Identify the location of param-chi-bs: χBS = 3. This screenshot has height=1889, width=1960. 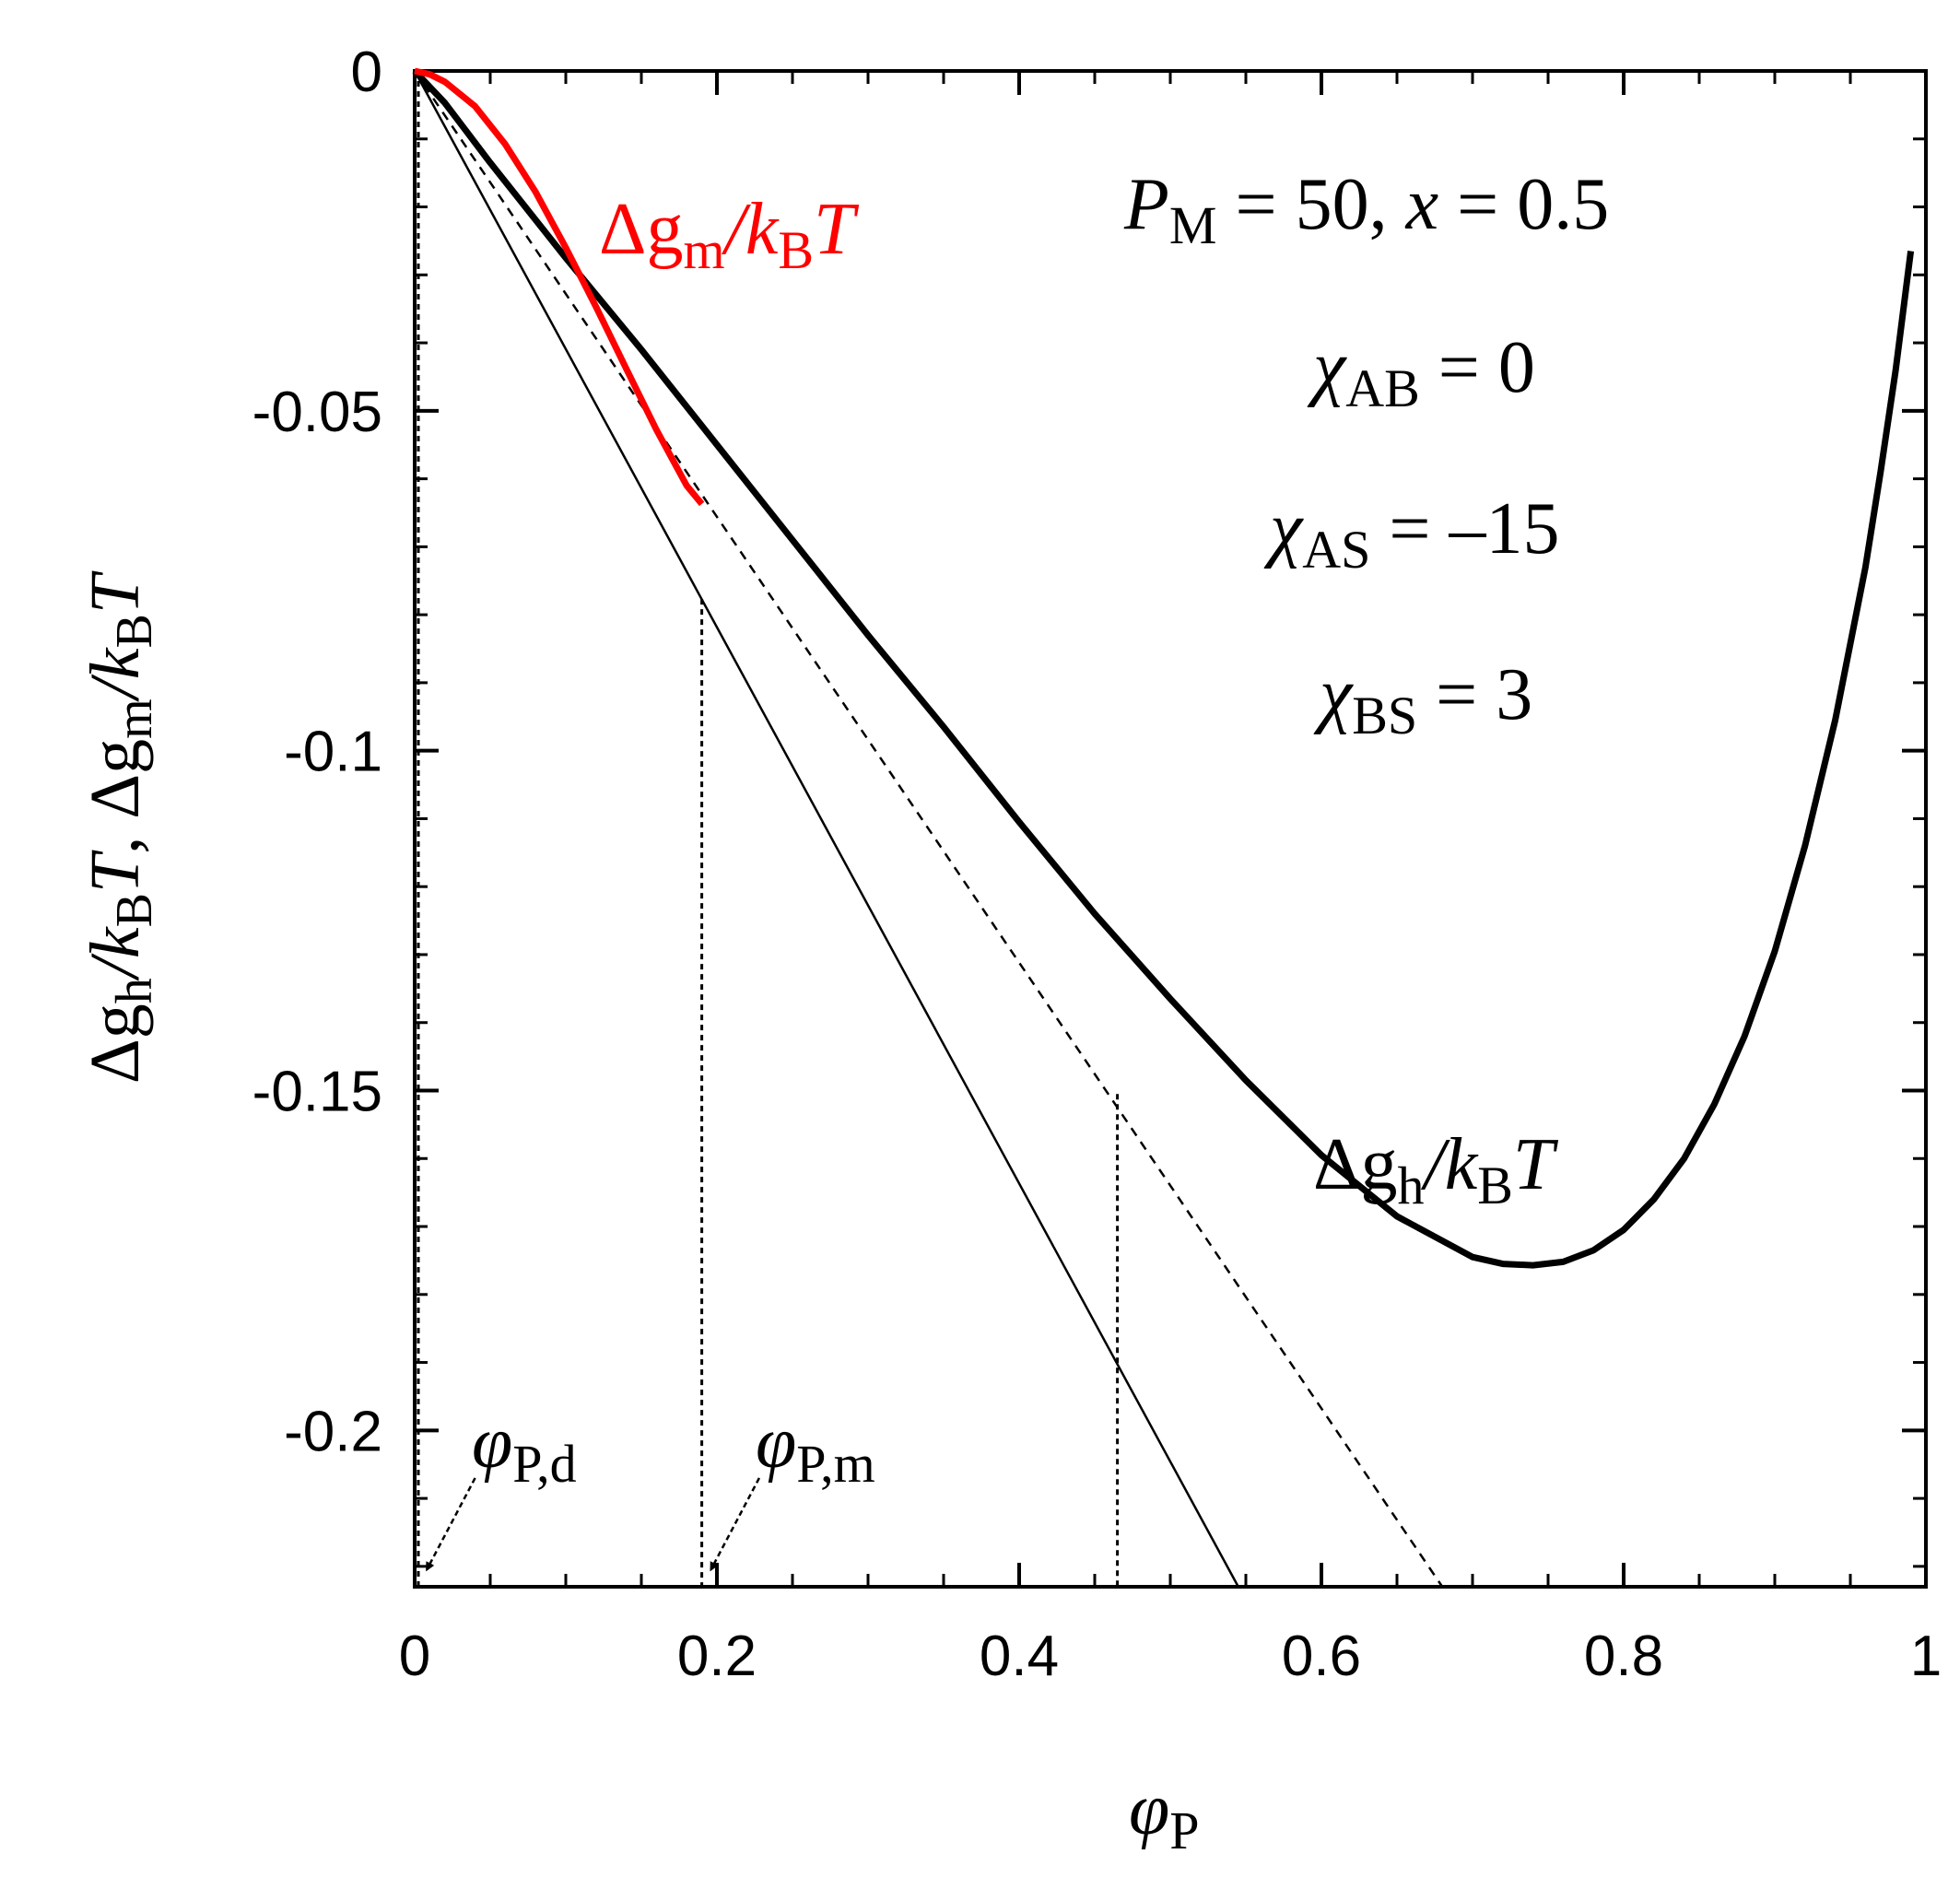
(1423, 700).